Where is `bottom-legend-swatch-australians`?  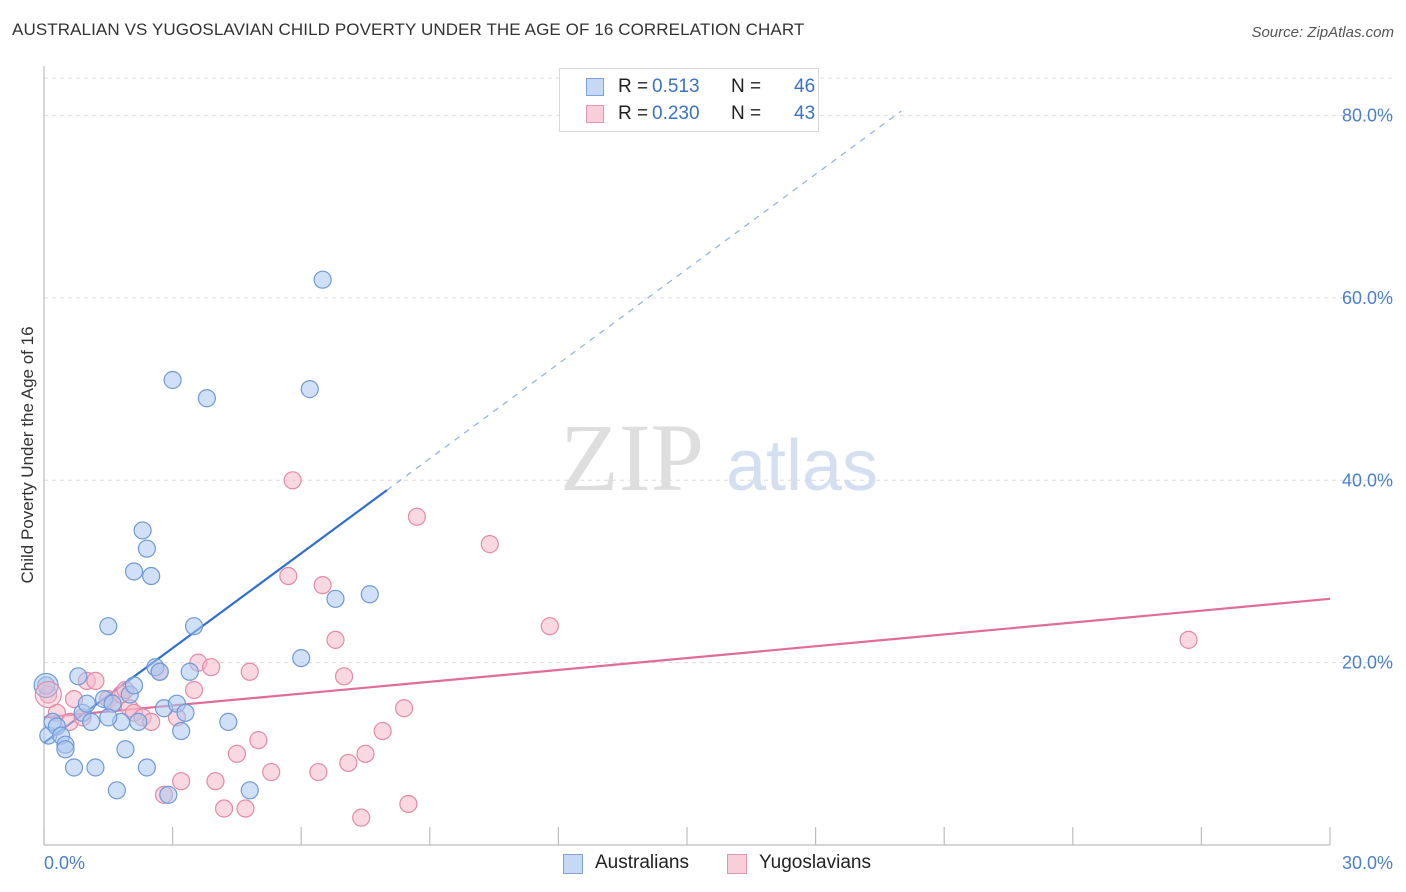 bottom-legend-swatch-australians is located at coordinates (573, 864).